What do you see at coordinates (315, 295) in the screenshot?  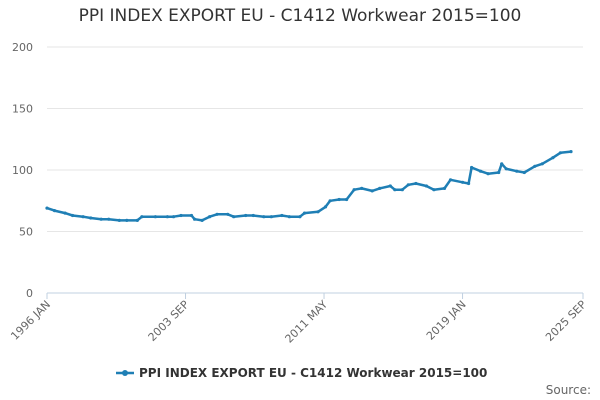 I see `x-axis` at bounding box center [315, 295].